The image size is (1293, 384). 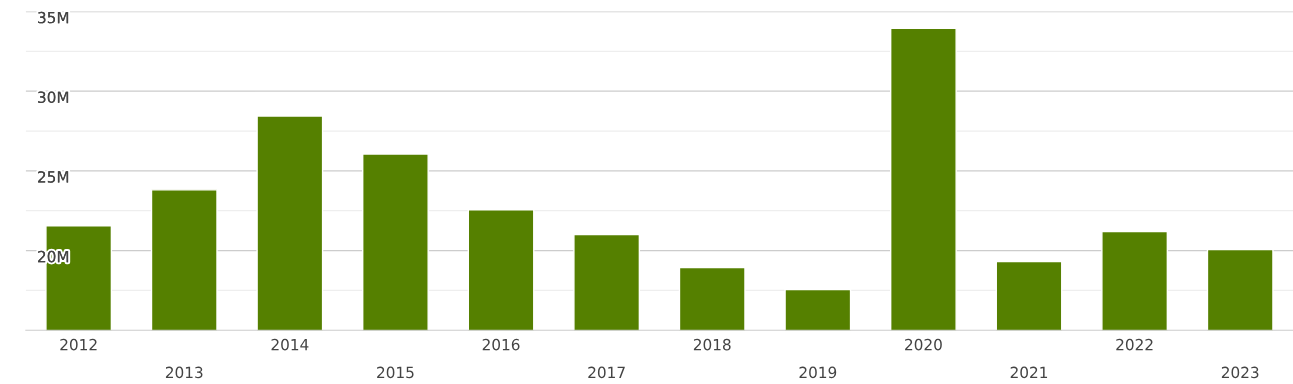 I want to click on x-tick-label: 2015, so click(x=395, y=372).